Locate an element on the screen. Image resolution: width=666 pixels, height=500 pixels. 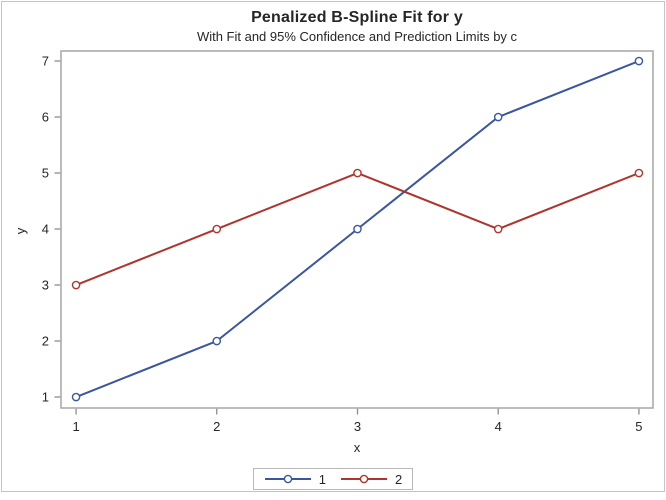
x-tick-label: 5 is located at coordinates (638, 426).